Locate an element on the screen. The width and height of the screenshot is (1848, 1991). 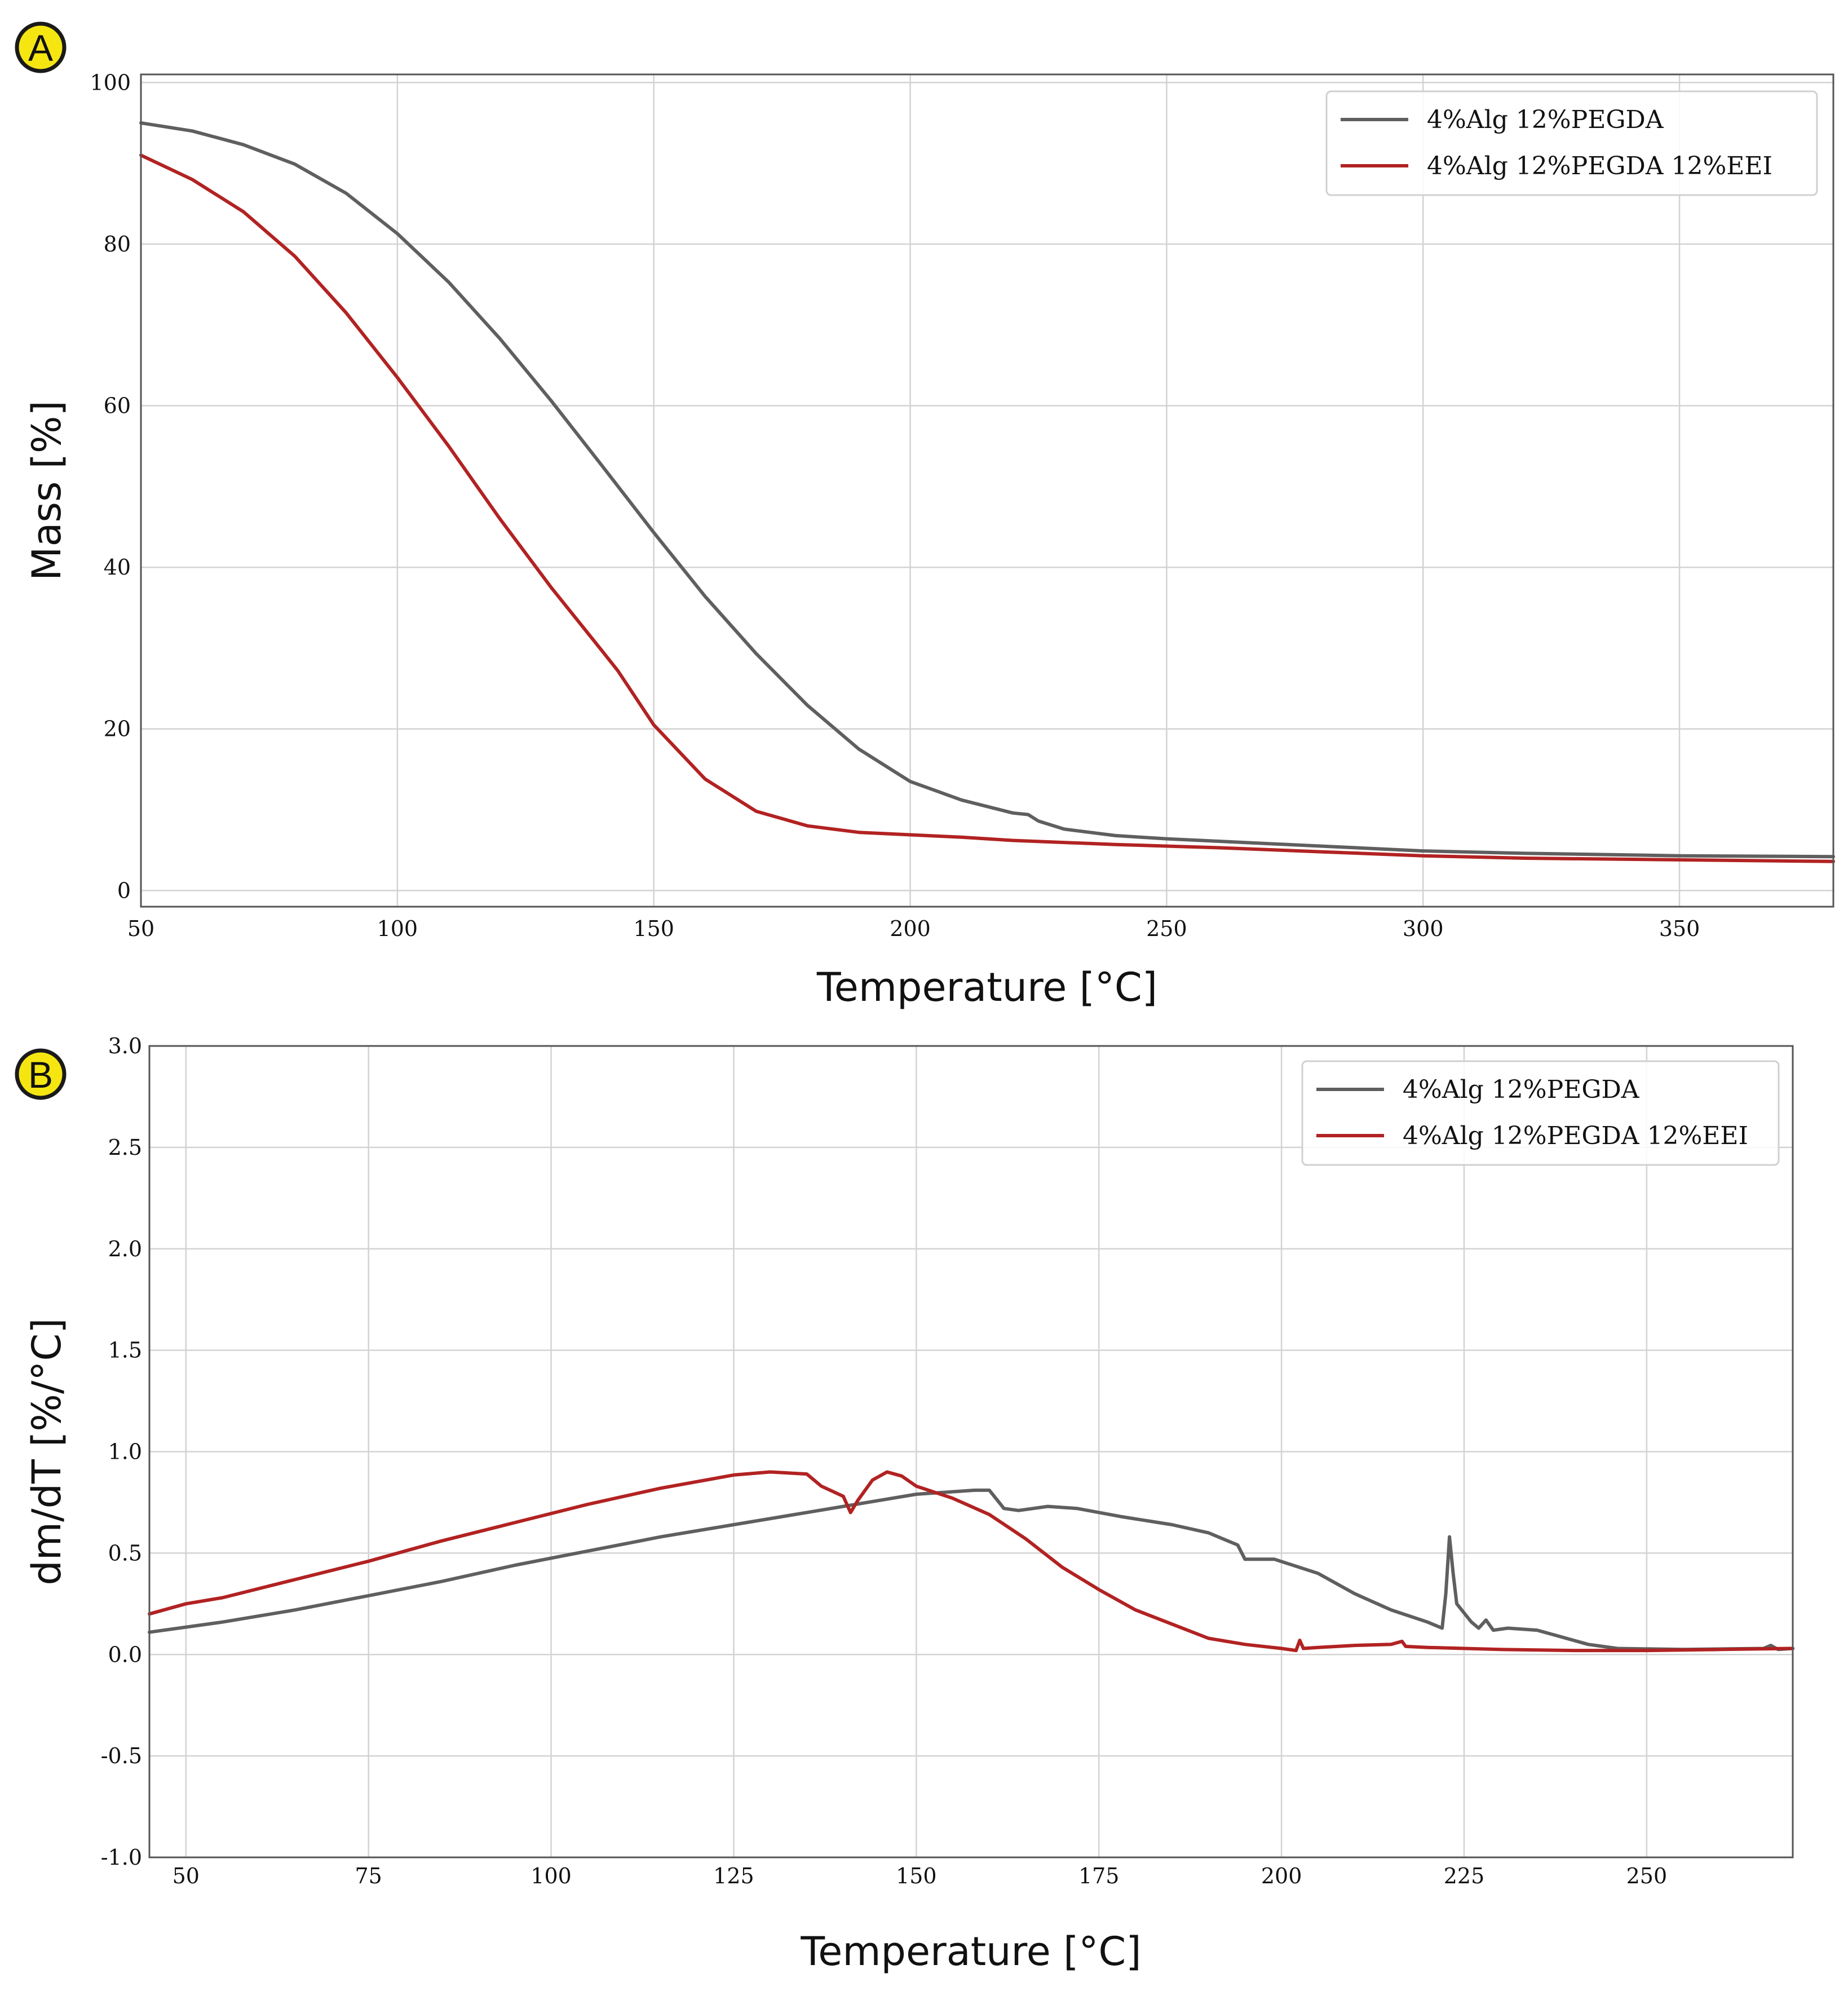
panel-b-y-tick-labels: -1.0 -0.5 0.0 0.5 1.0 1.5 2.0 2.5 3.0 is located at coordinates (121, 1452).